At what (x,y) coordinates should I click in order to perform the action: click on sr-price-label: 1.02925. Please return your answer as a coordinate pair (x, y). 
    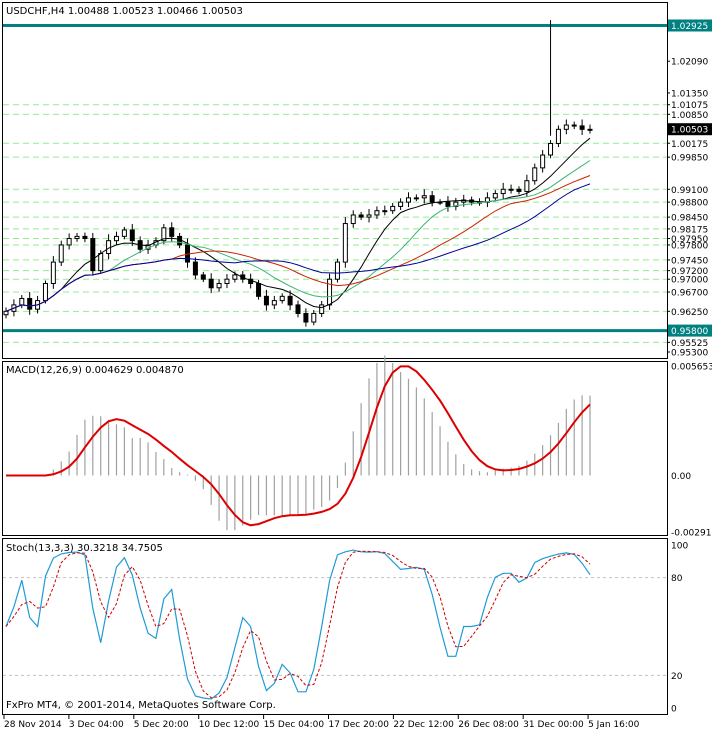
    Looking at the image, I should click on (689, 27).